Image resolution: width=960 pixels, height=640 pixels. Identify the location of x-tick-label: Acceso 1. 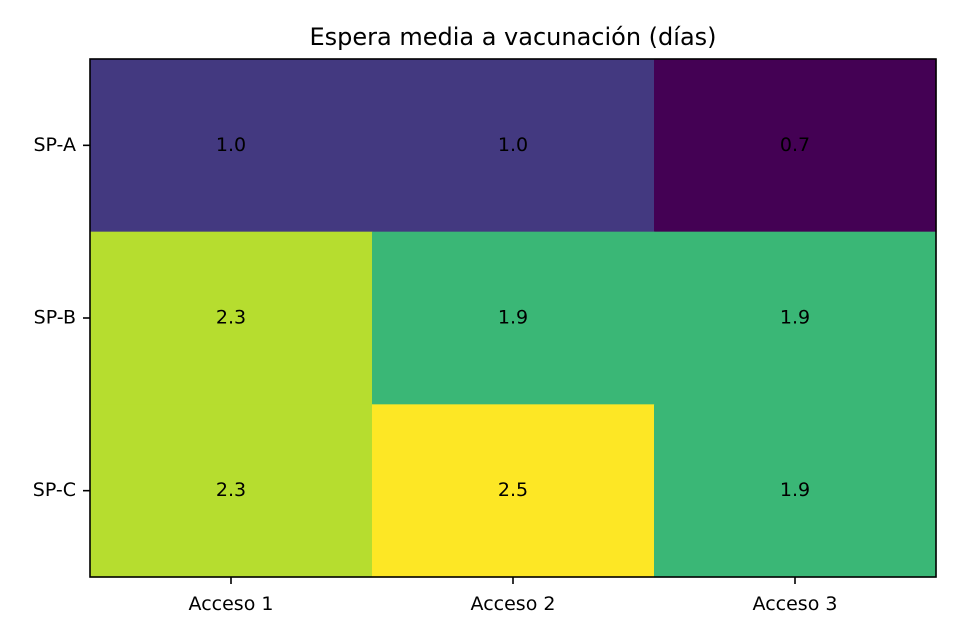
(231, 604).